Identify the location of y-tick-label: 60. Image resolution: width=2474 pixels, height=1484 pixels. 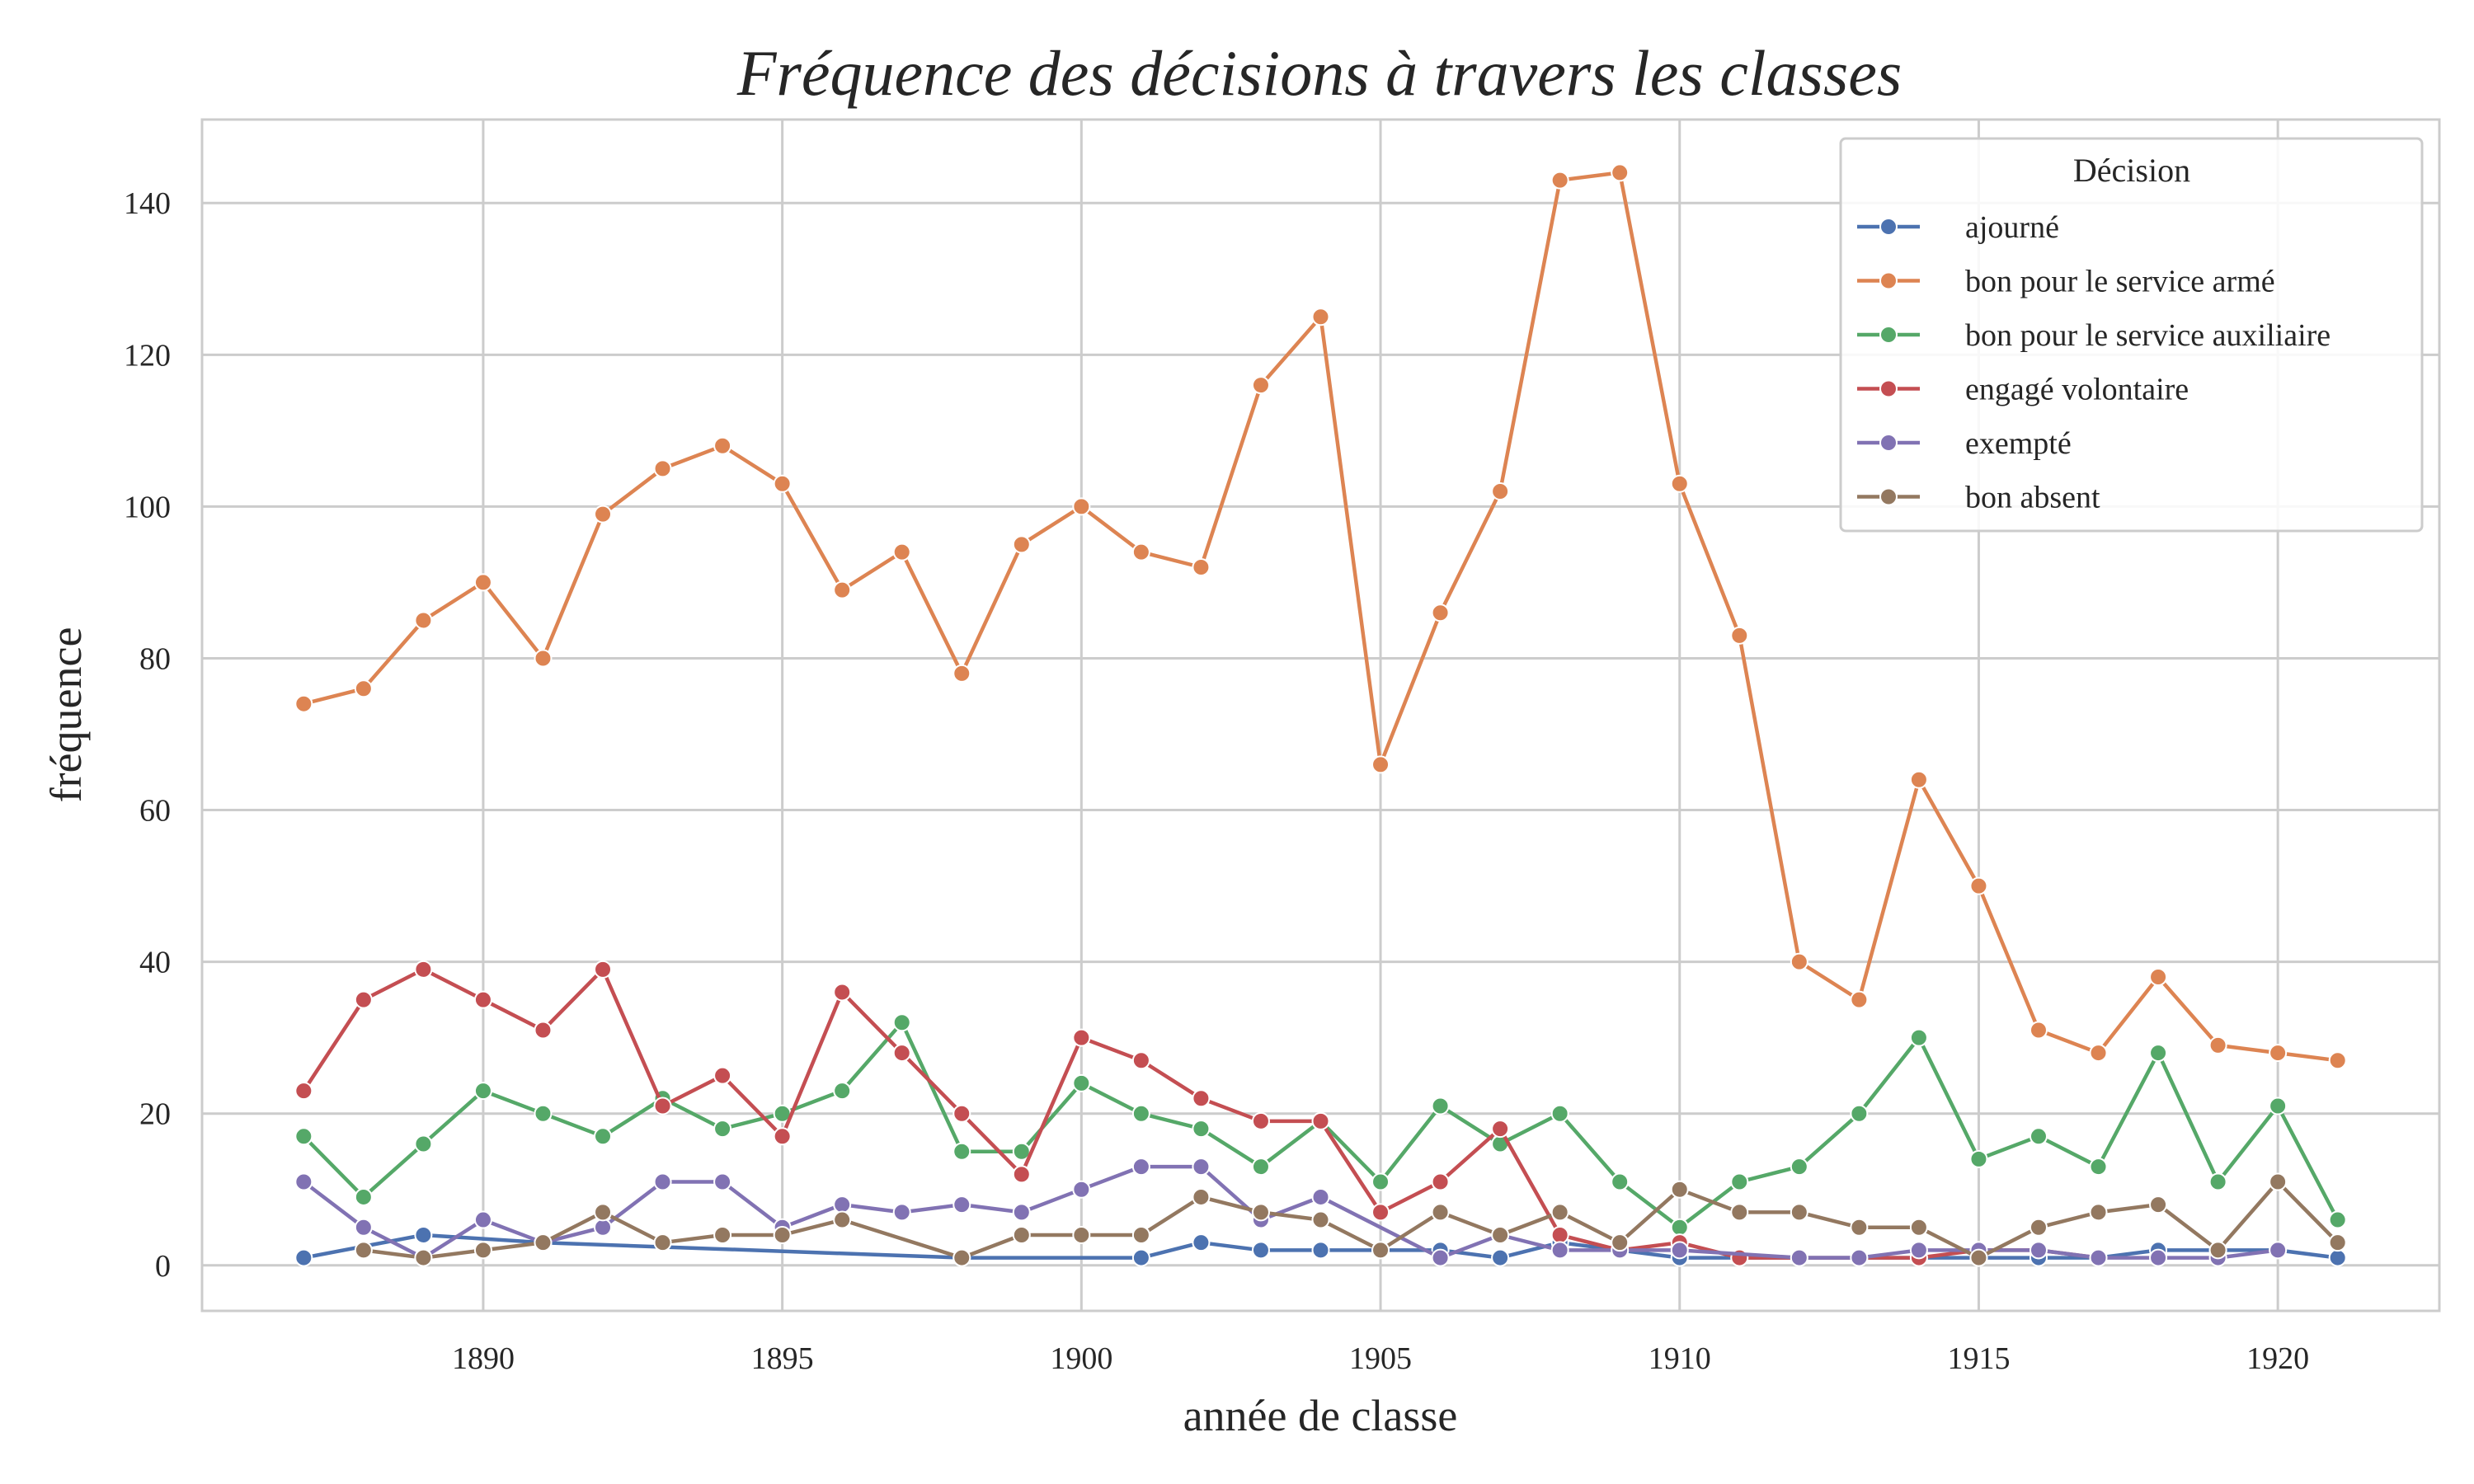
(155, 811).